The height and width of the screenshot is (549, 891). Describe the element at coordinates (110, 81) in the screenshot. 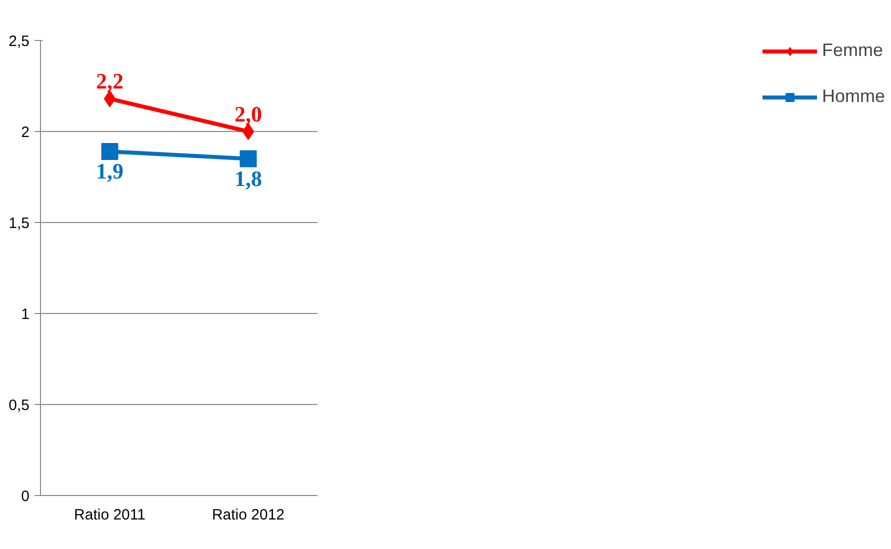

I see `data-label: 2,2` at that location.